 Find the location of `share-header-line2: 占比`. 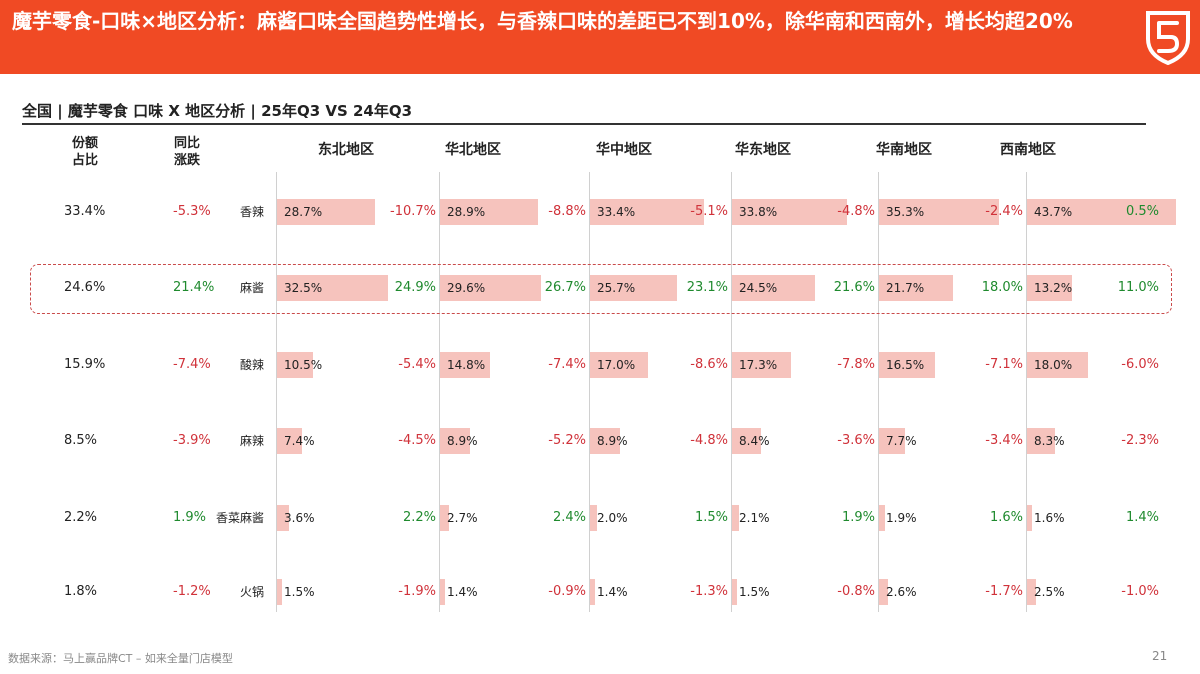

share-header-line2: 占比 is located at coordinates (85, 160).